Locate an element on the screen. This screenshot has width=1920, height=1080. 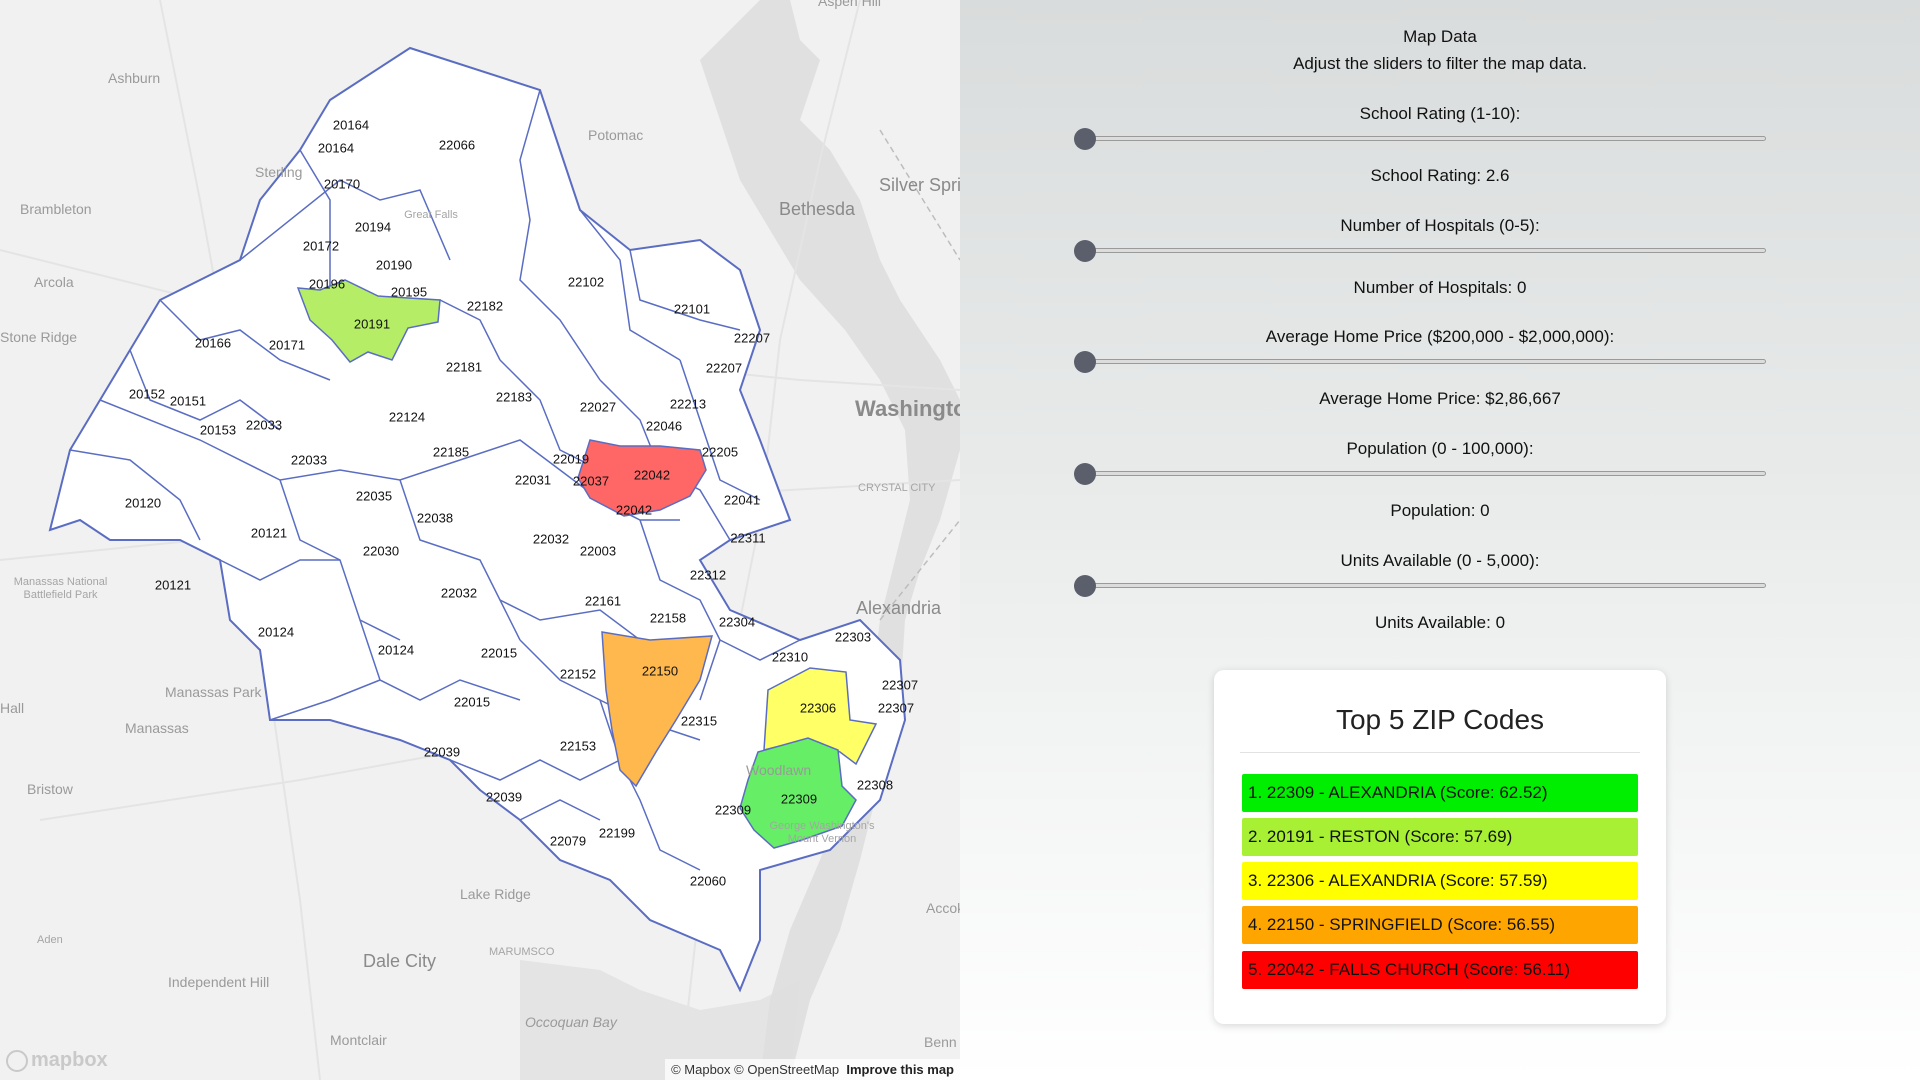
place-label: Independent Hill is located at coordinates (219, 982).